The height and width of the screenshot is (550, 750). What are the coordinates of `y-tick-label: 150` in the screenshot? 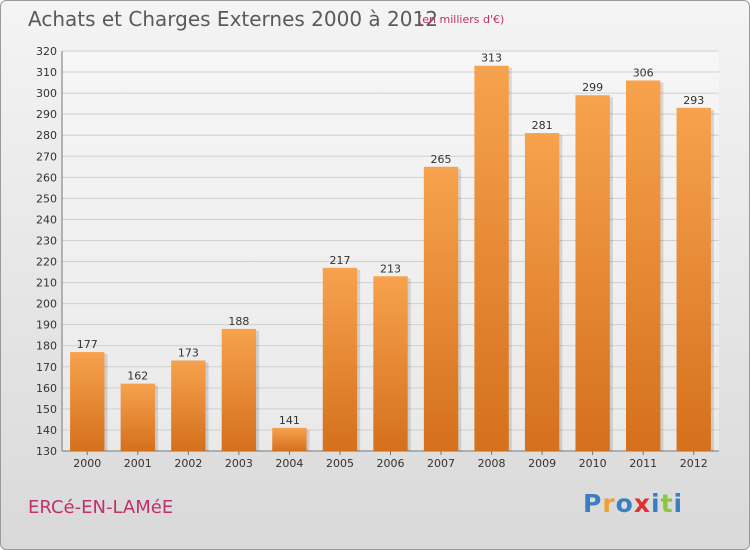 It's located at (46, 409).